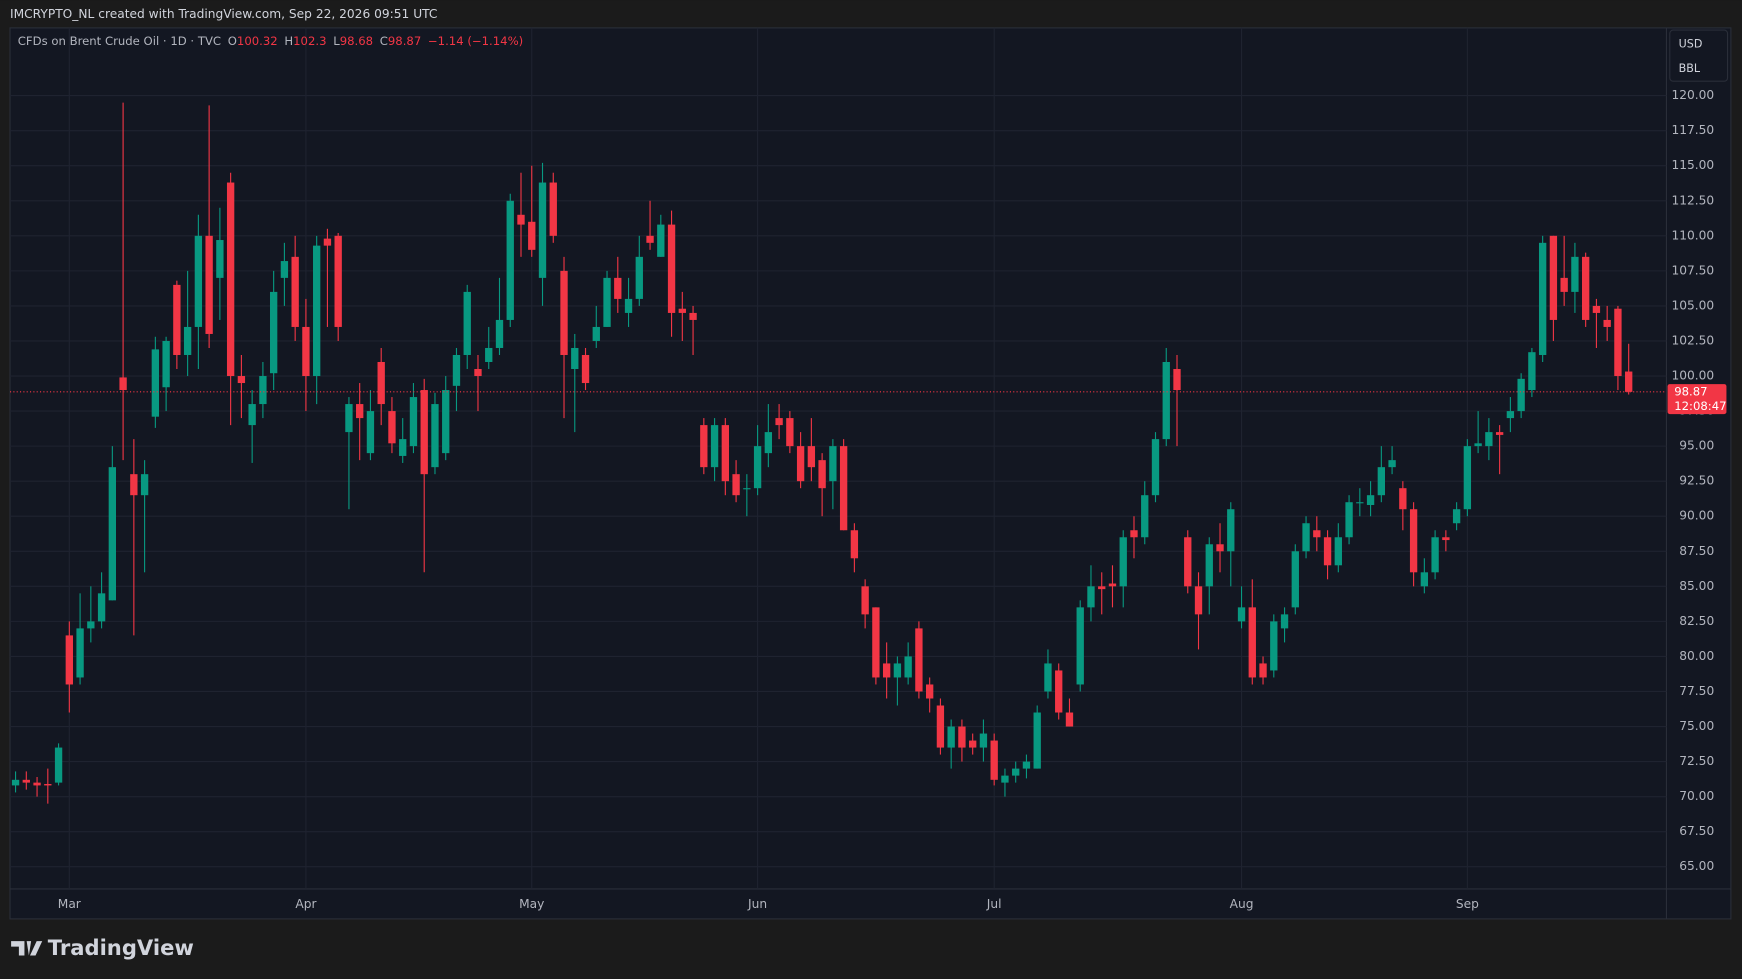  What do you see at coordinates (1690, 391) in the screenshot?
I see `last-price-label: 98.87` at bounding box center [1690, 391].